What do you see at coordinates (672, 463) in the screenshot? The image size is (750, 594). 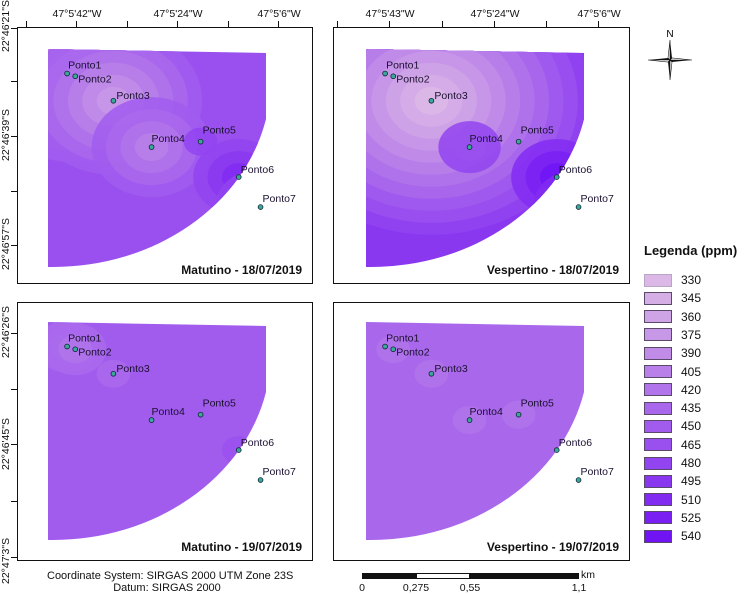 I see `legend-item: 480` at bounding box center [672, 463].